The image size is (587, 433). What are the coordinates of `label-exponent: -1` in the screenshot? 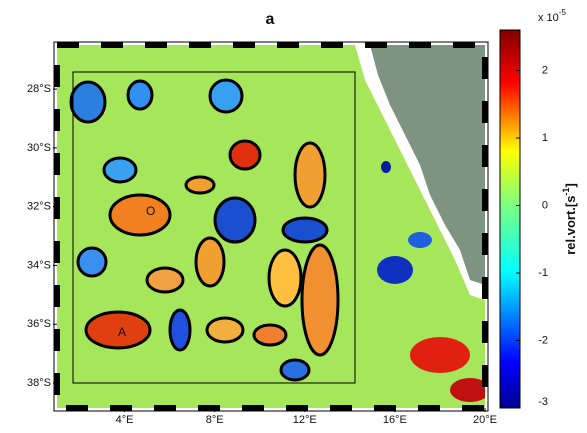 It's located at (566, 192).